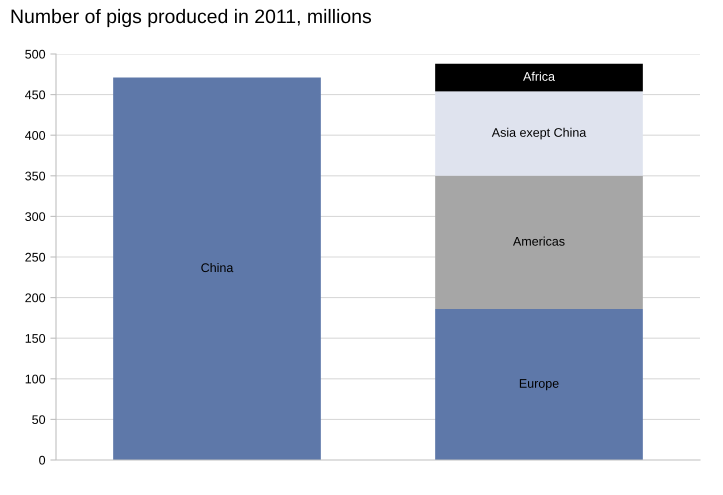 Image resolution: width=723 pixels, height=495 pixels. Describe the element at coordinates (217, 267) in the screenshot. I see `series-label: China` at that location.